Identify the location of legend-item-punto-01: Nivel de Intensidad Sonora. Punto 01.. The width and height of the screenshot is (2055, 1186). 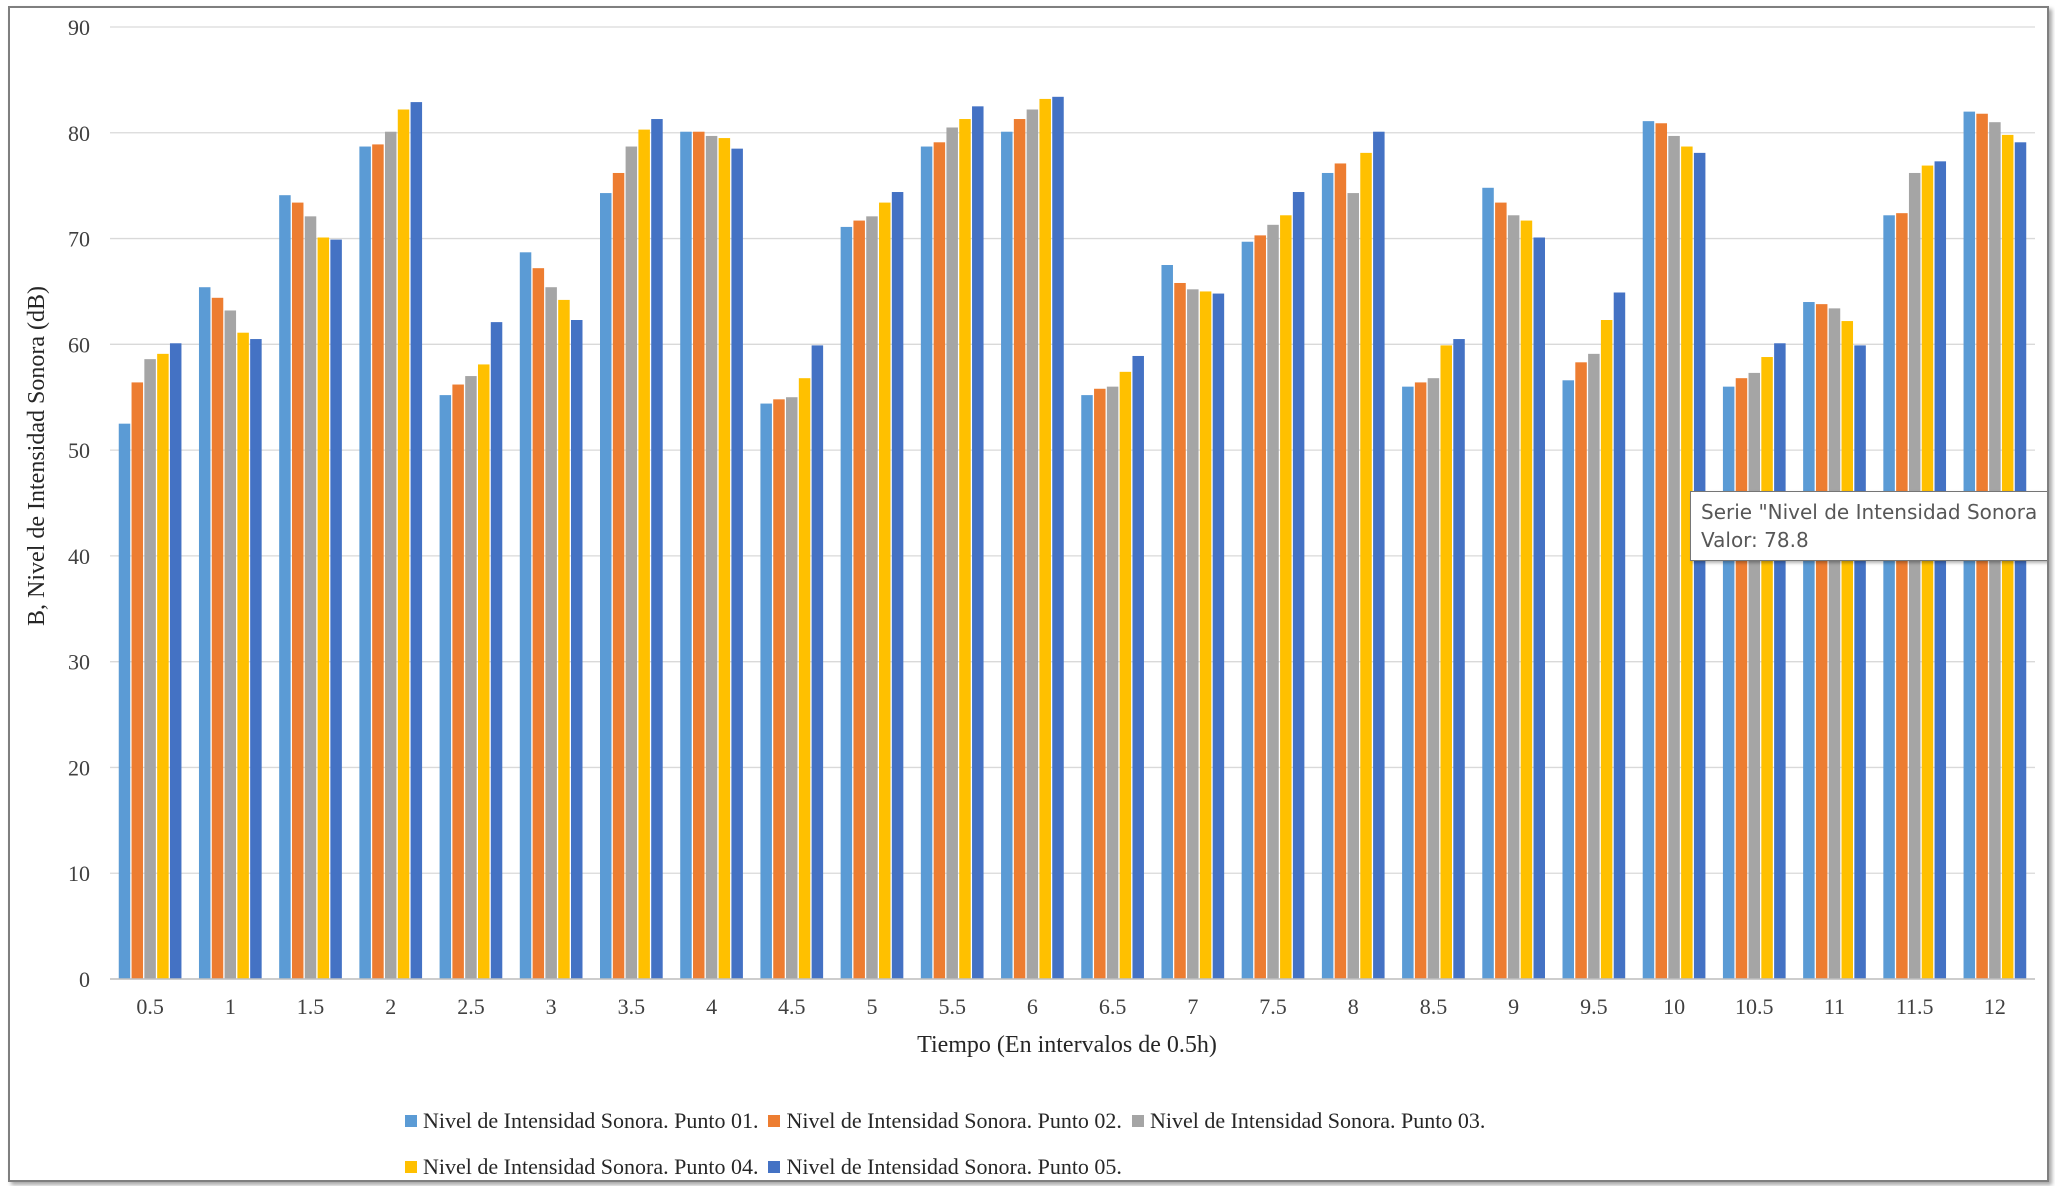
(581, 1121).